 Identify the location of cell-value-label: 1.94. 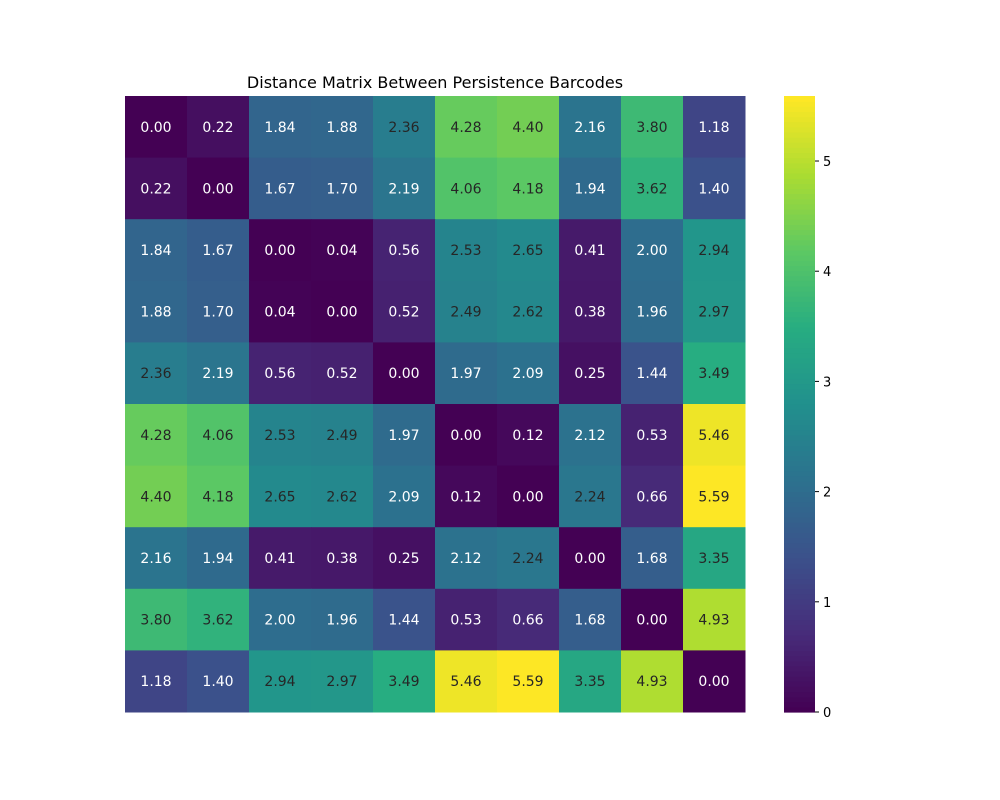
(589, 189).